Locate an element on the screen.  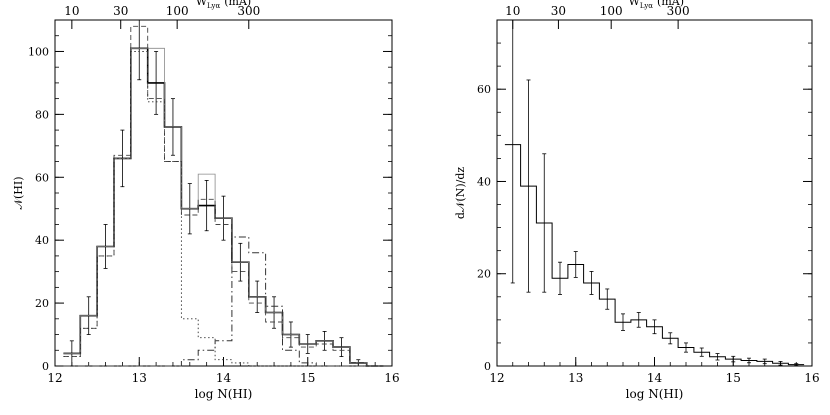
left-chart-top-tick-label: 30 is located at coordinates (120, 11).